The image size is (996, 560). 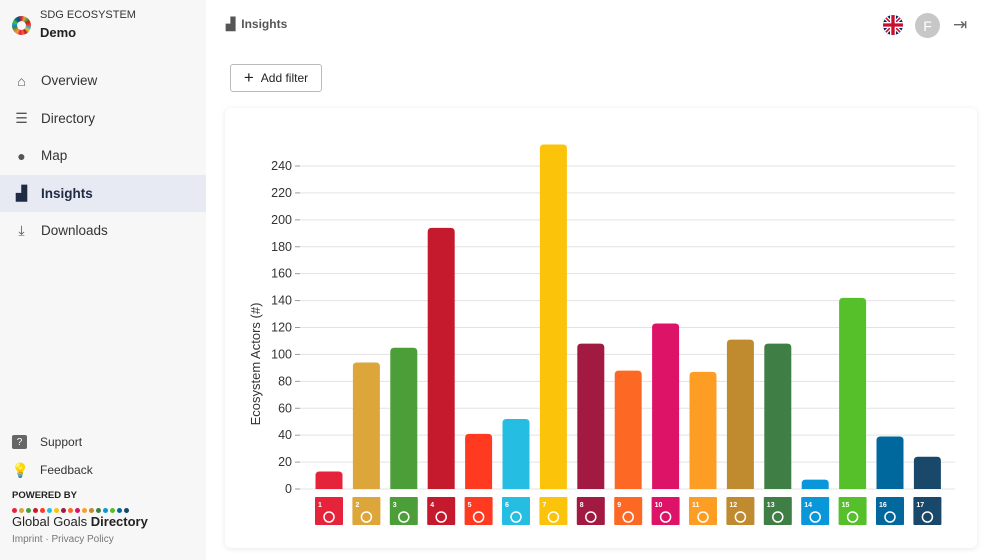 I want to click on sdg-2-icon, so click(x=366, y=511).